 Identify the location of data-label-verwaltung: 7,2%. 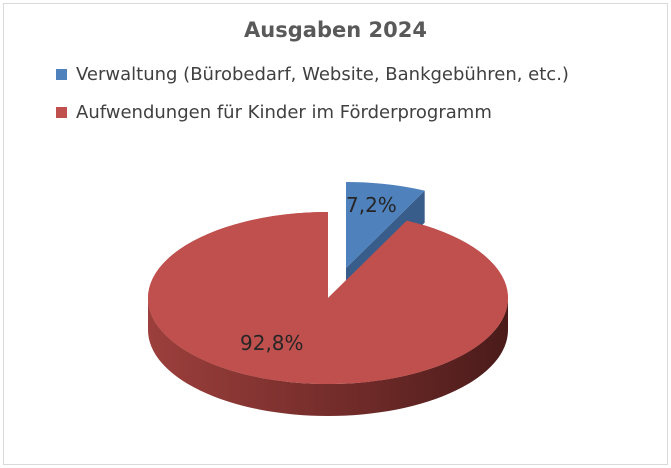
(371, 205).